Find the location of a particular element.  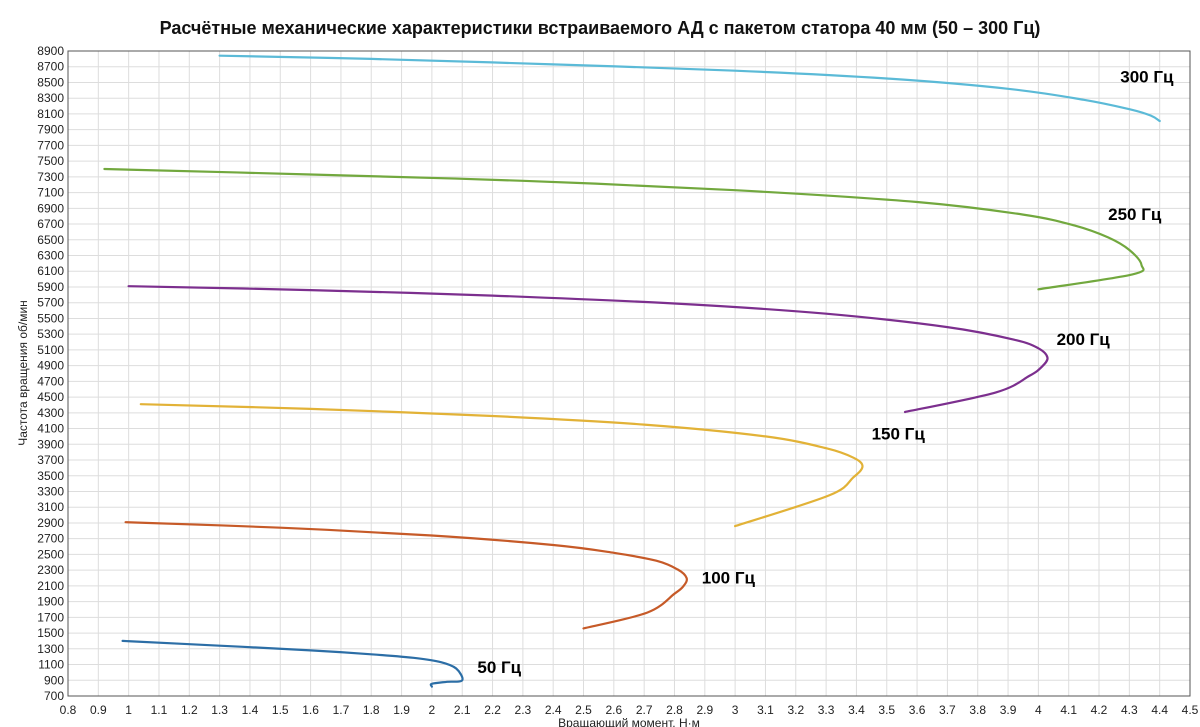

y-tick-label: 7500 is located at coordinates (50, 161).